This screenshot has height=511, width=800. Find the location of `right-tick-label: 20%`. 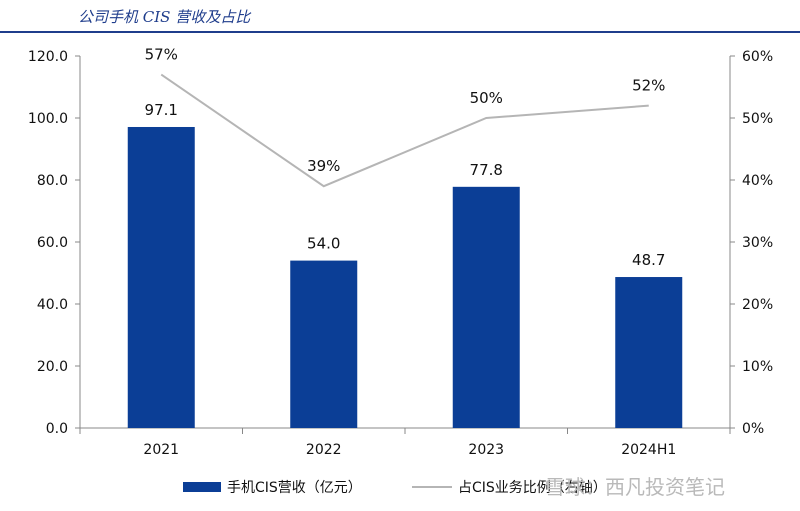

right-tick-label: 20% is located at coordinates (757, 305).